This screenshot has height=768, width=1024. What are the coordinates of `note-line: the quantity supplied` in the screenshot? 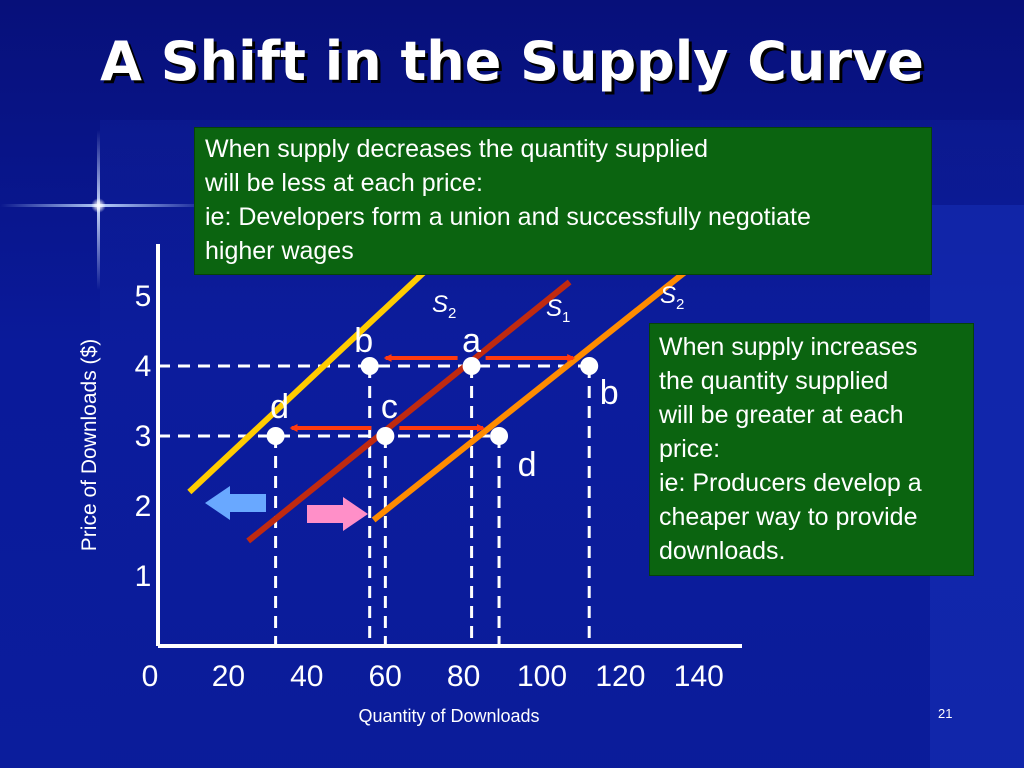 It's located at (774, 381).